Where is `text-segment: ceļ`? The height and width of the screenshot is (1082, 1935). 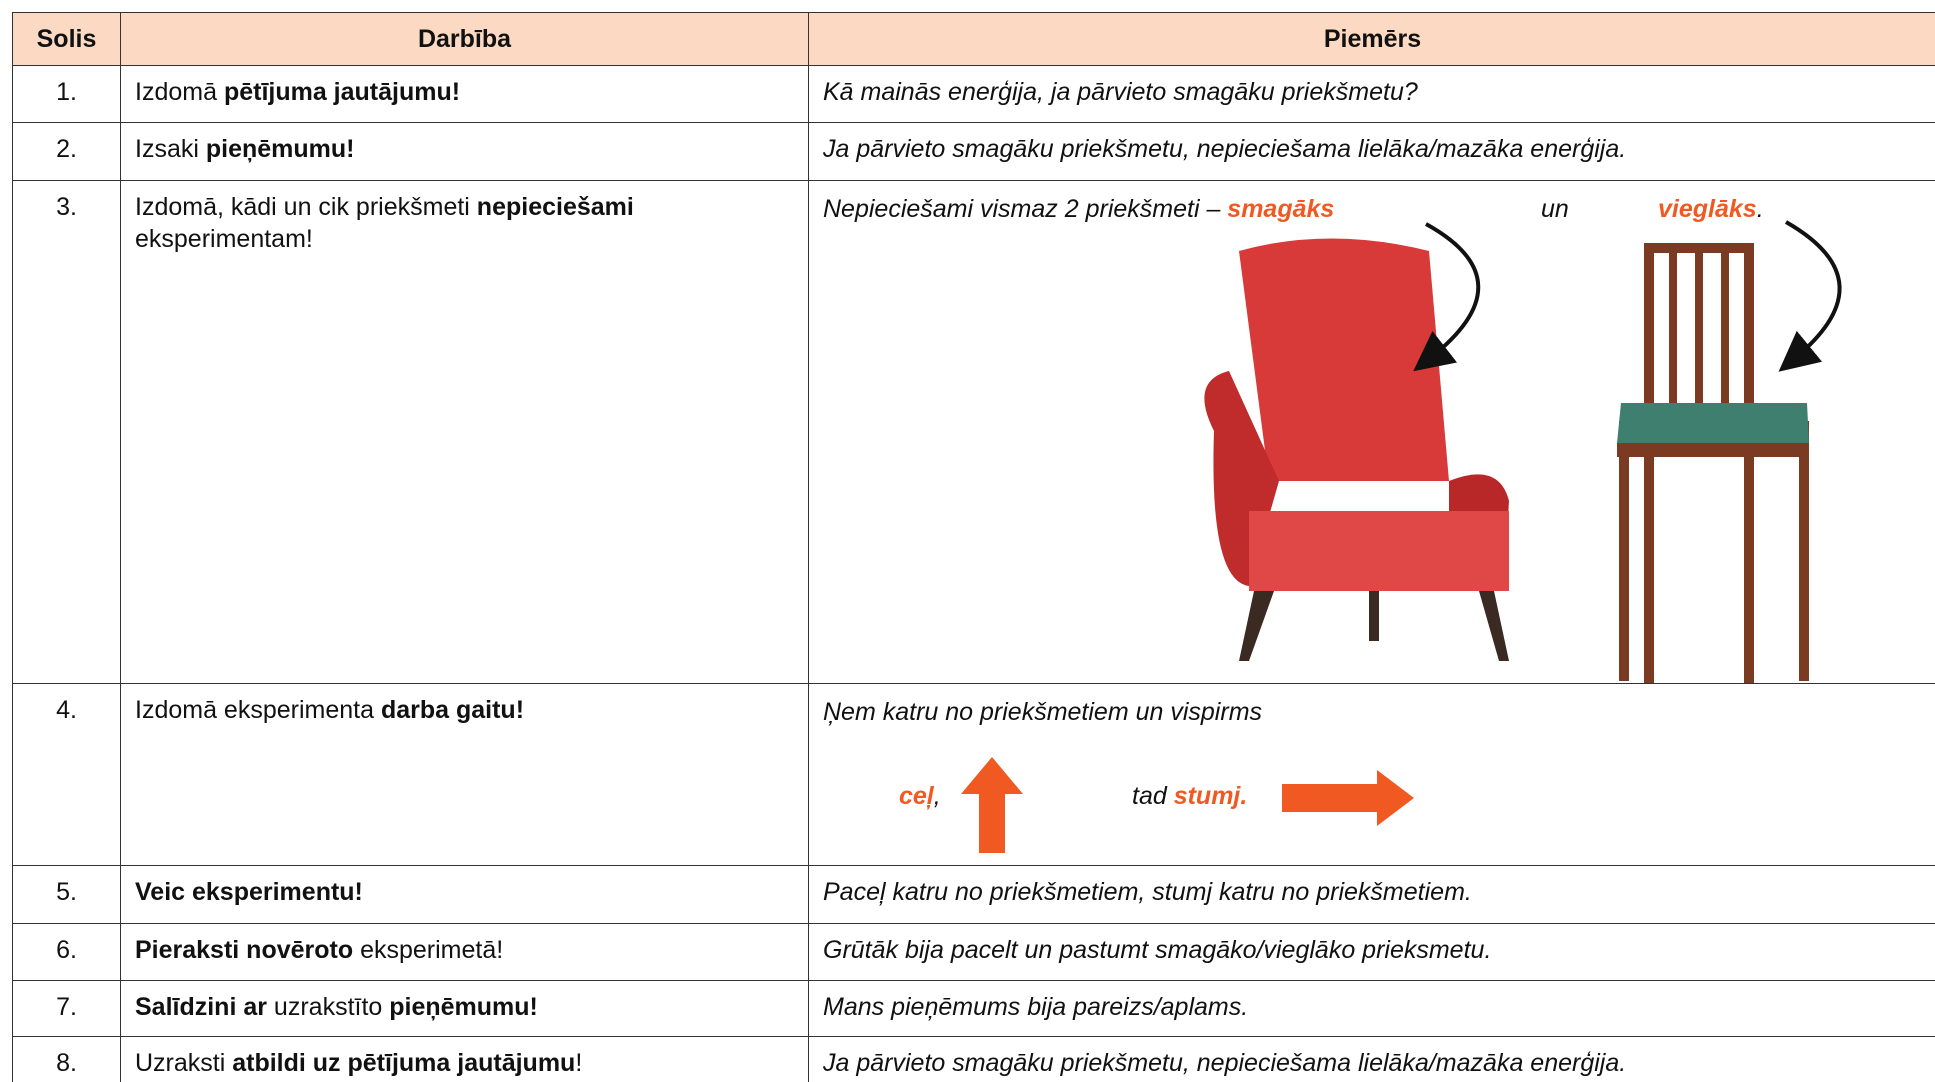
text-segment: ceļ is located at coordinates (916, 796).